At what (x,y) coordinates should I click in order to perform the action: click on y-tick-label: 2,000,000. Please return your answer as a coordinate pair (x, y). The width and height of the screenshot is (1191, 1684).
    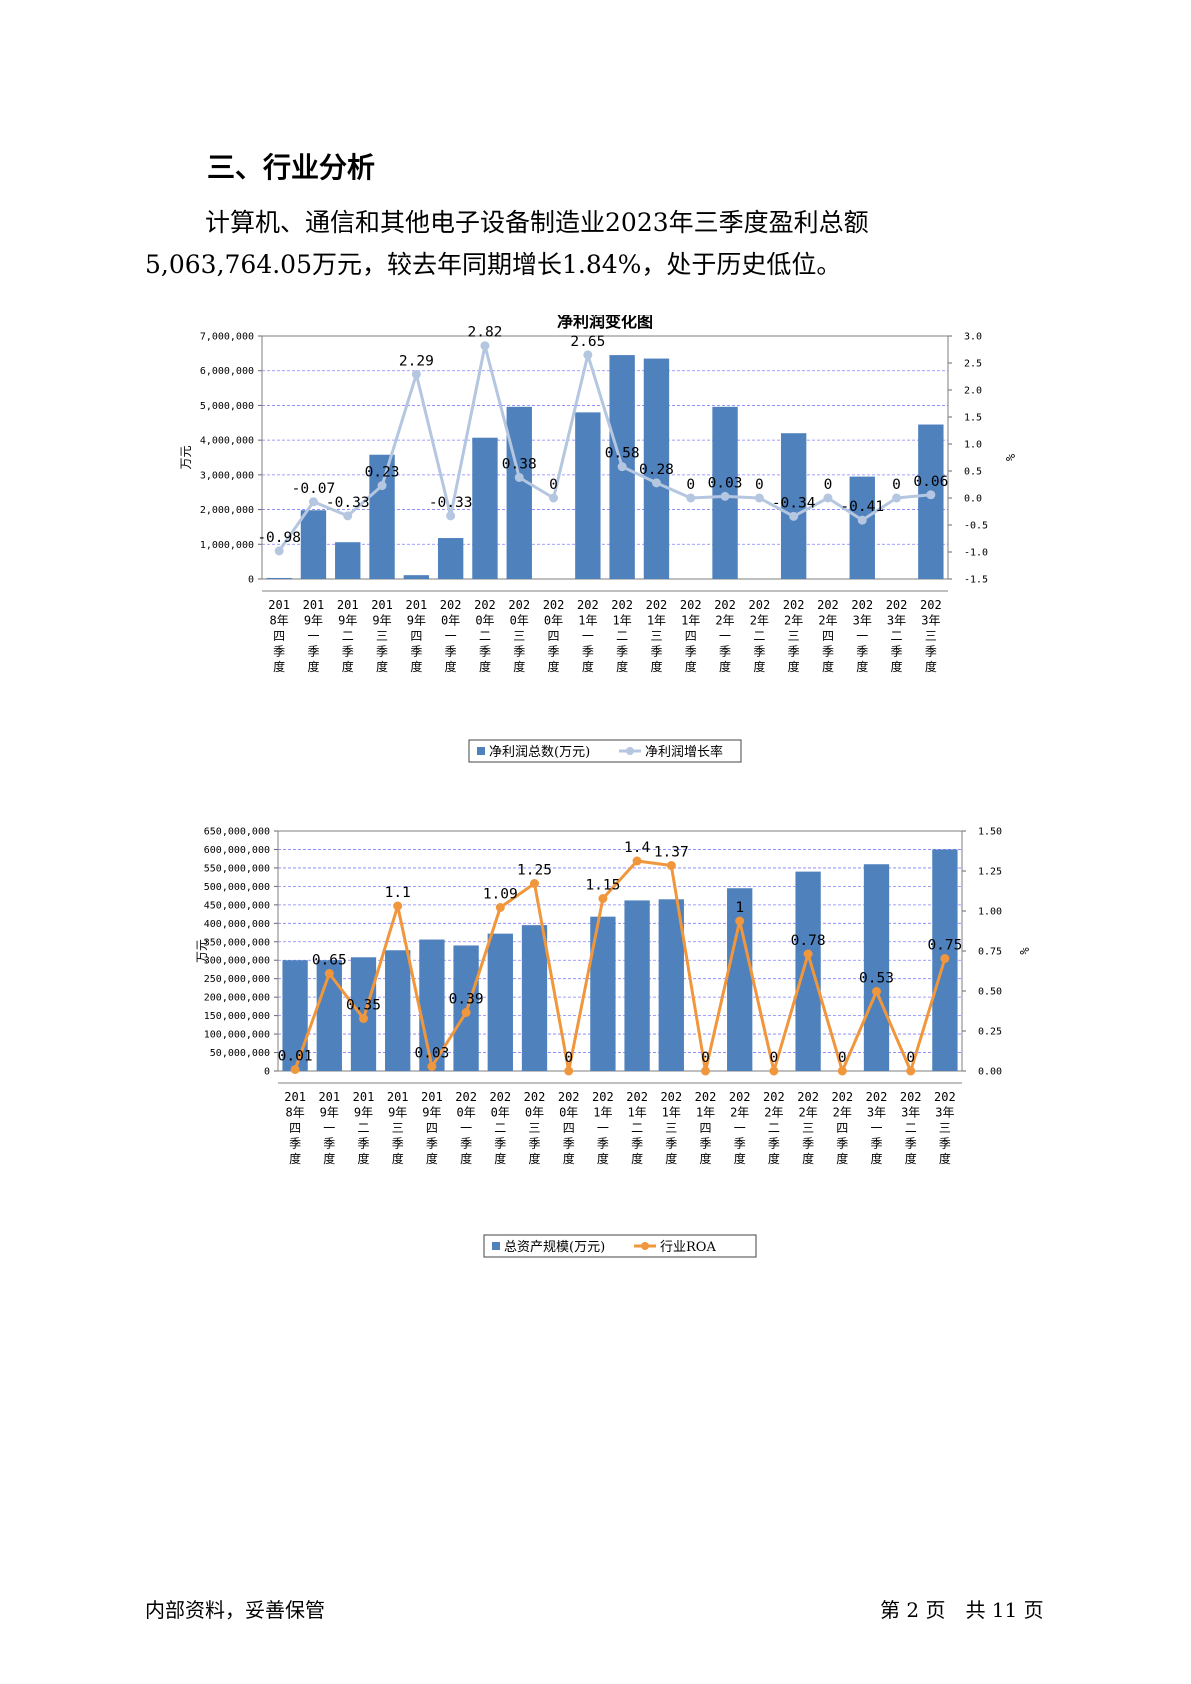
    Looking at the image, I should click on (227, 510).